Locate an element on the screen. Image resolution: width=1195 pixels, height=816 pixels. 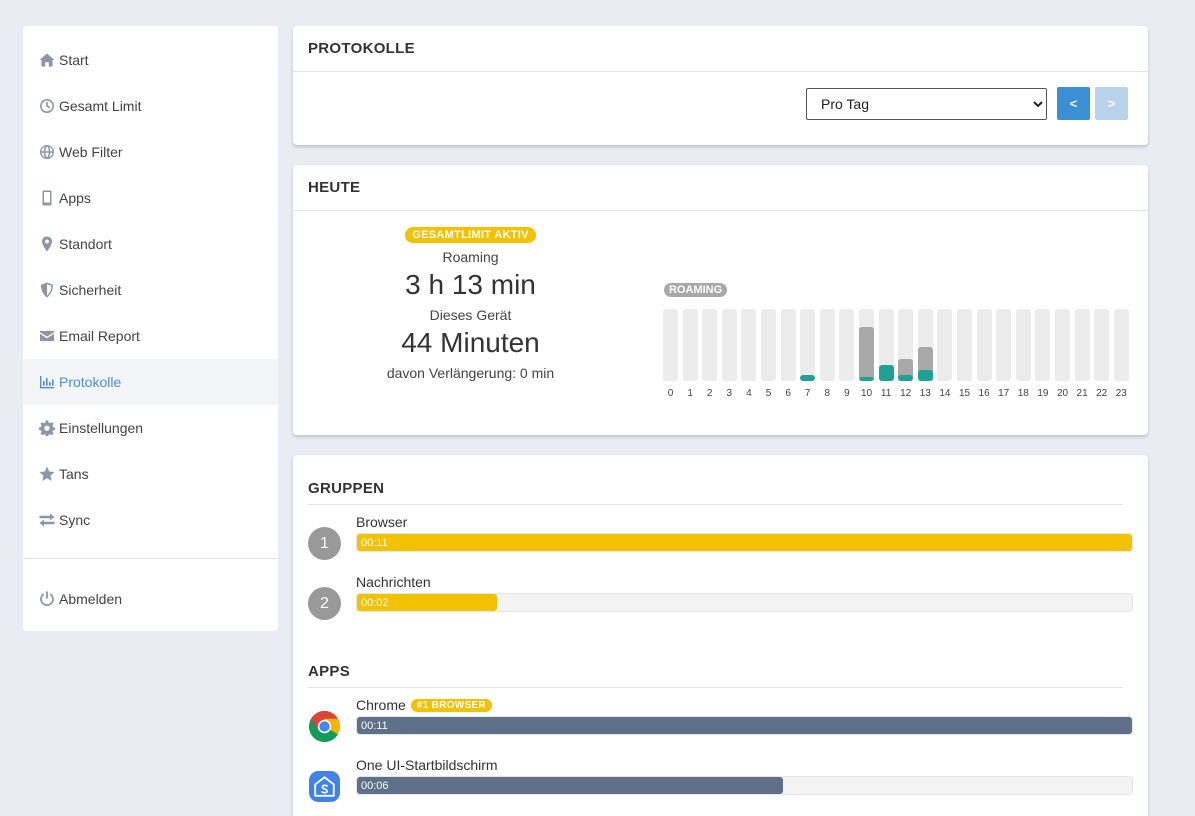
shield-icon is located at coordinates (47, 290).